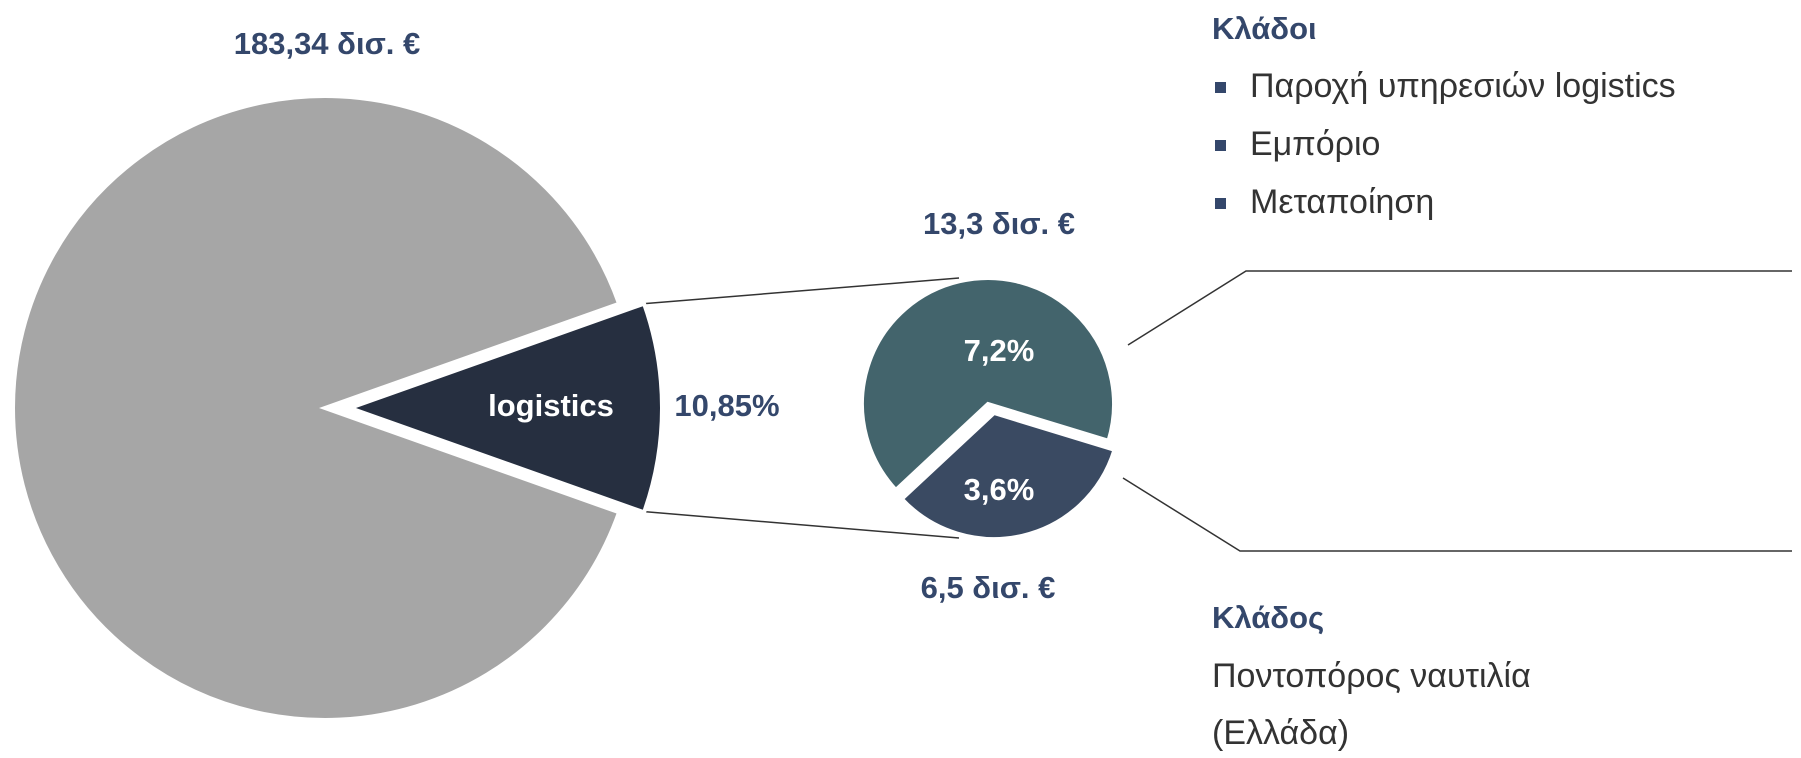 The width and height of the screenshot is (1801, 758). I want to click on legend-item: Παροχή υπηρεσιών logistics, so click(1463, 86).